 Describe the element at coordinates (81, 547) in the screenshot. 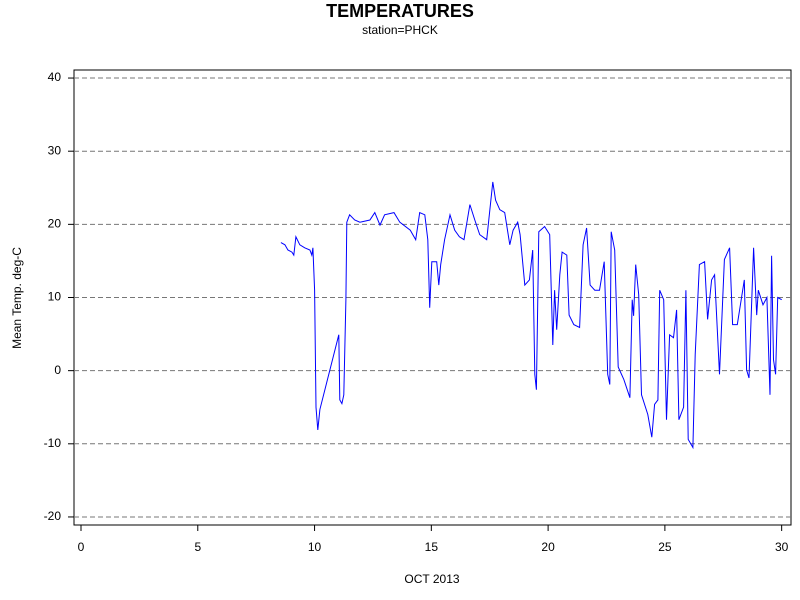

I see `x-tick-label: 0` at that location.